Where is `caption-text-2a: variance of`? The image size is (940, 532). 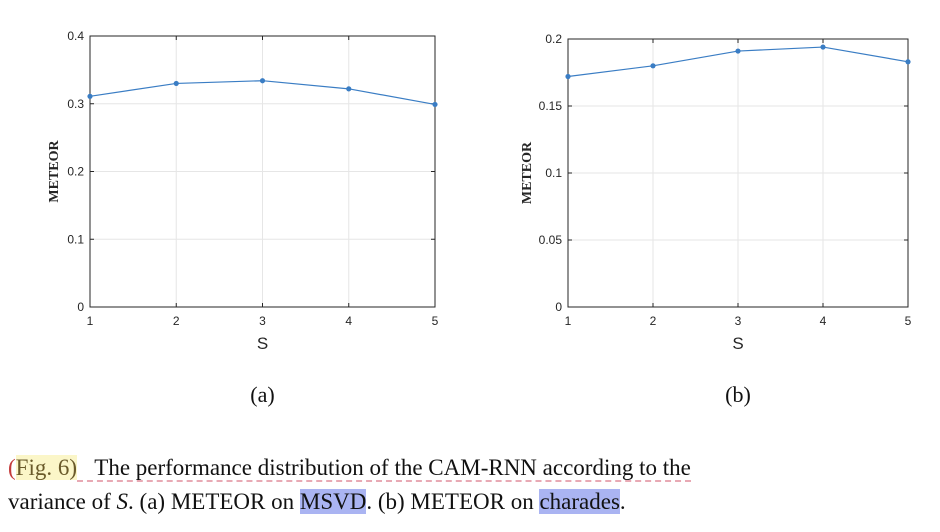 caption-text-2a: variance of is located at coordinates (62, 501).